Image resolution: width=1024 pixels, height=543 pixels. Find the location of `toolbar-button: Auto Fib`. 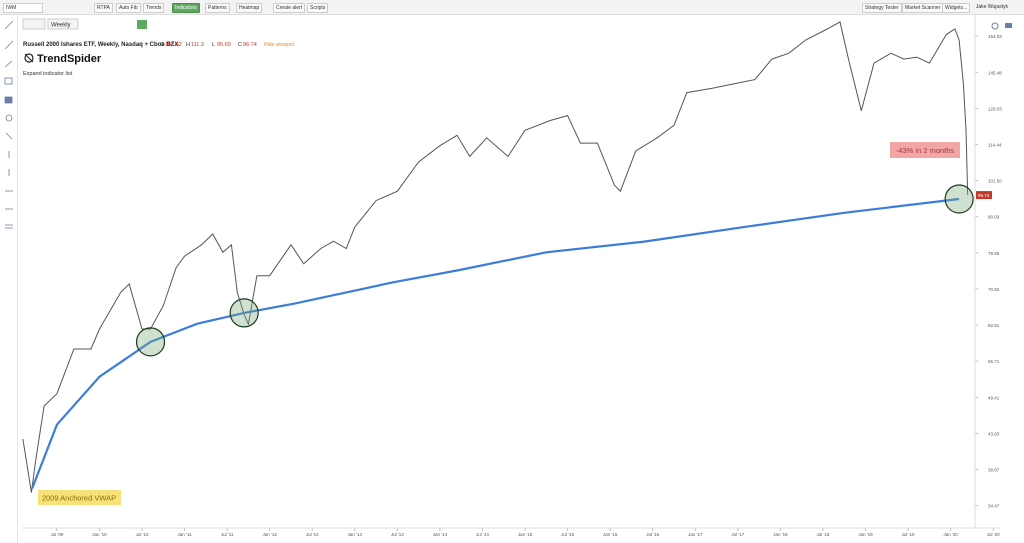

toolbar-button: Auto Fib is located at coordinates (128, 8).